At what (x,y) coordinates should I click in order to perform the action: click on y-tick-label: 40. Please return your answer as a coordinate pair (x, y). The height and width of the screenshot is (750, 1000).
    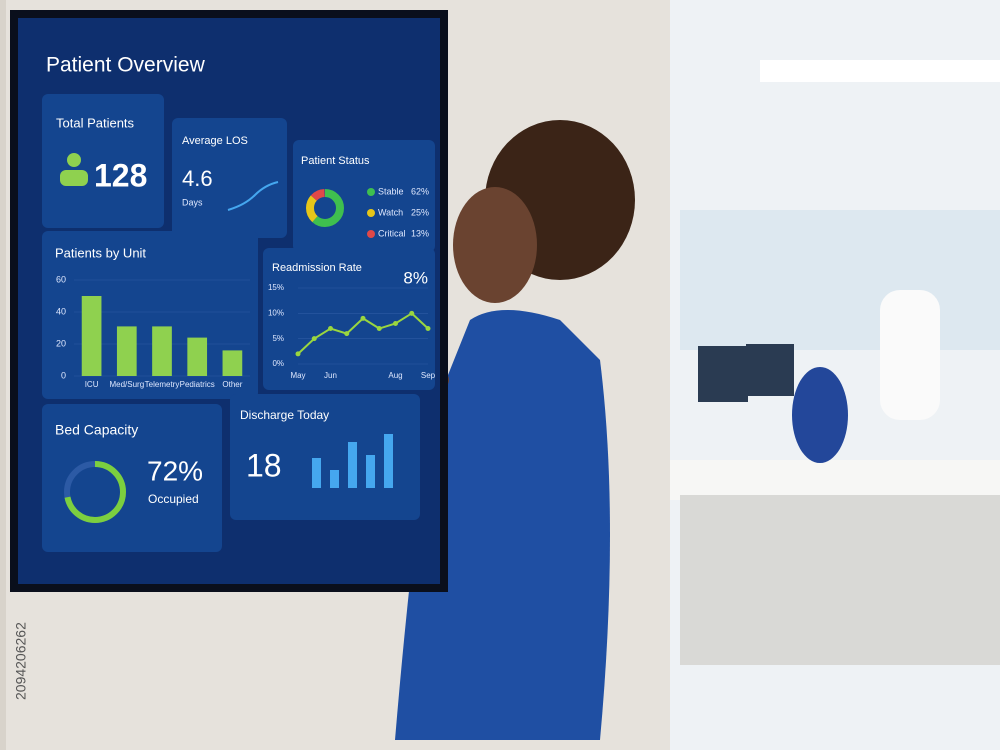
    Looking at the image, I should click on (61, 311).